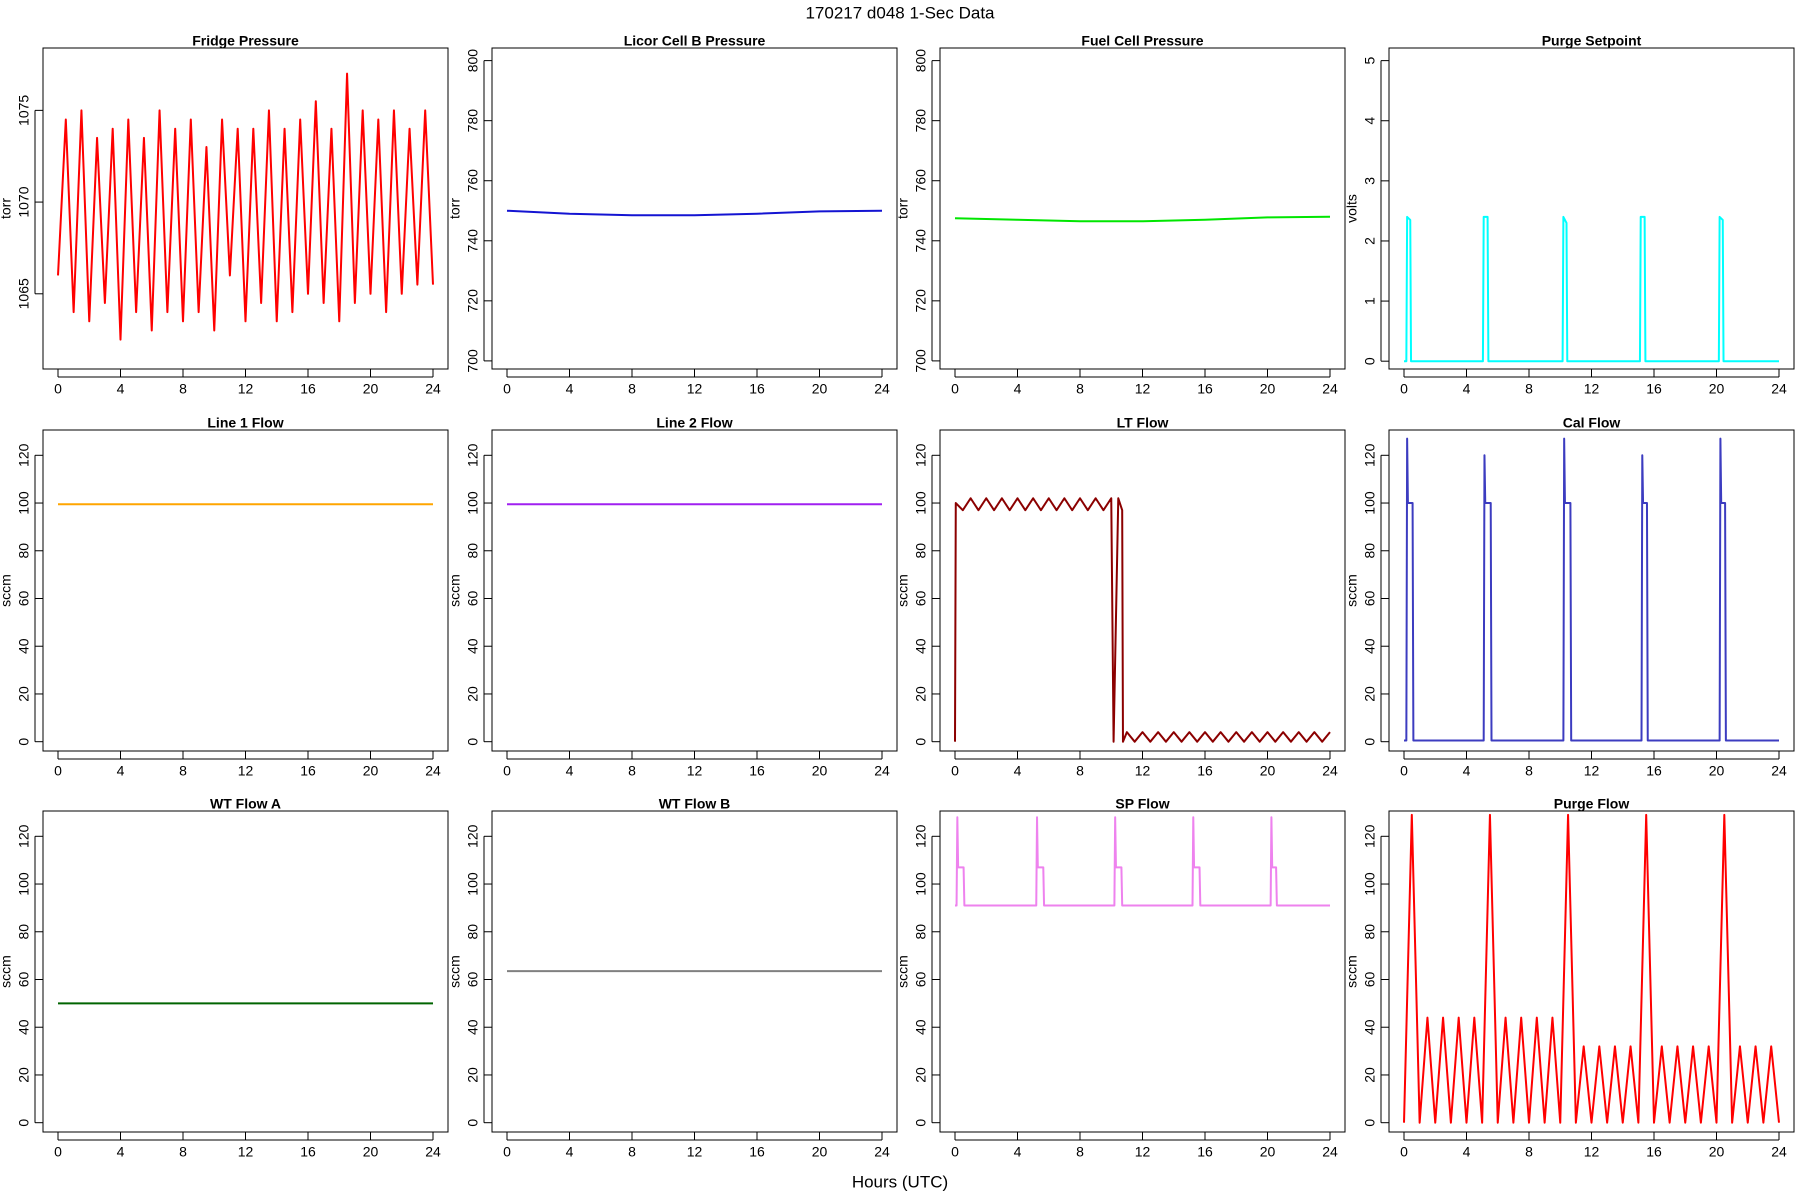  I want to click on y-tick-label: 740, so click(473, 241).